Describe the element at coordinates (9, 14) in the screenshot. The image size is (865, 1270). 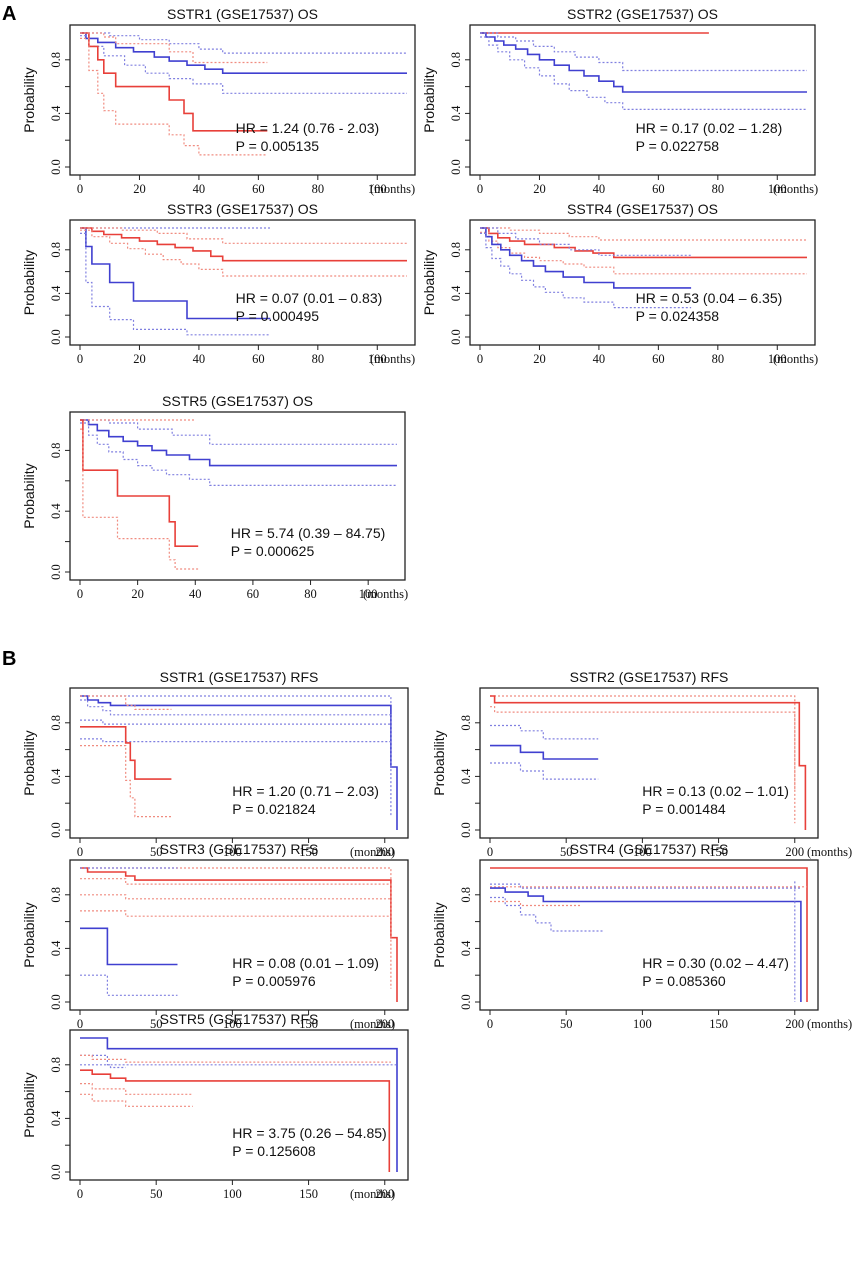
I see `panel-label-a: A` at that location.